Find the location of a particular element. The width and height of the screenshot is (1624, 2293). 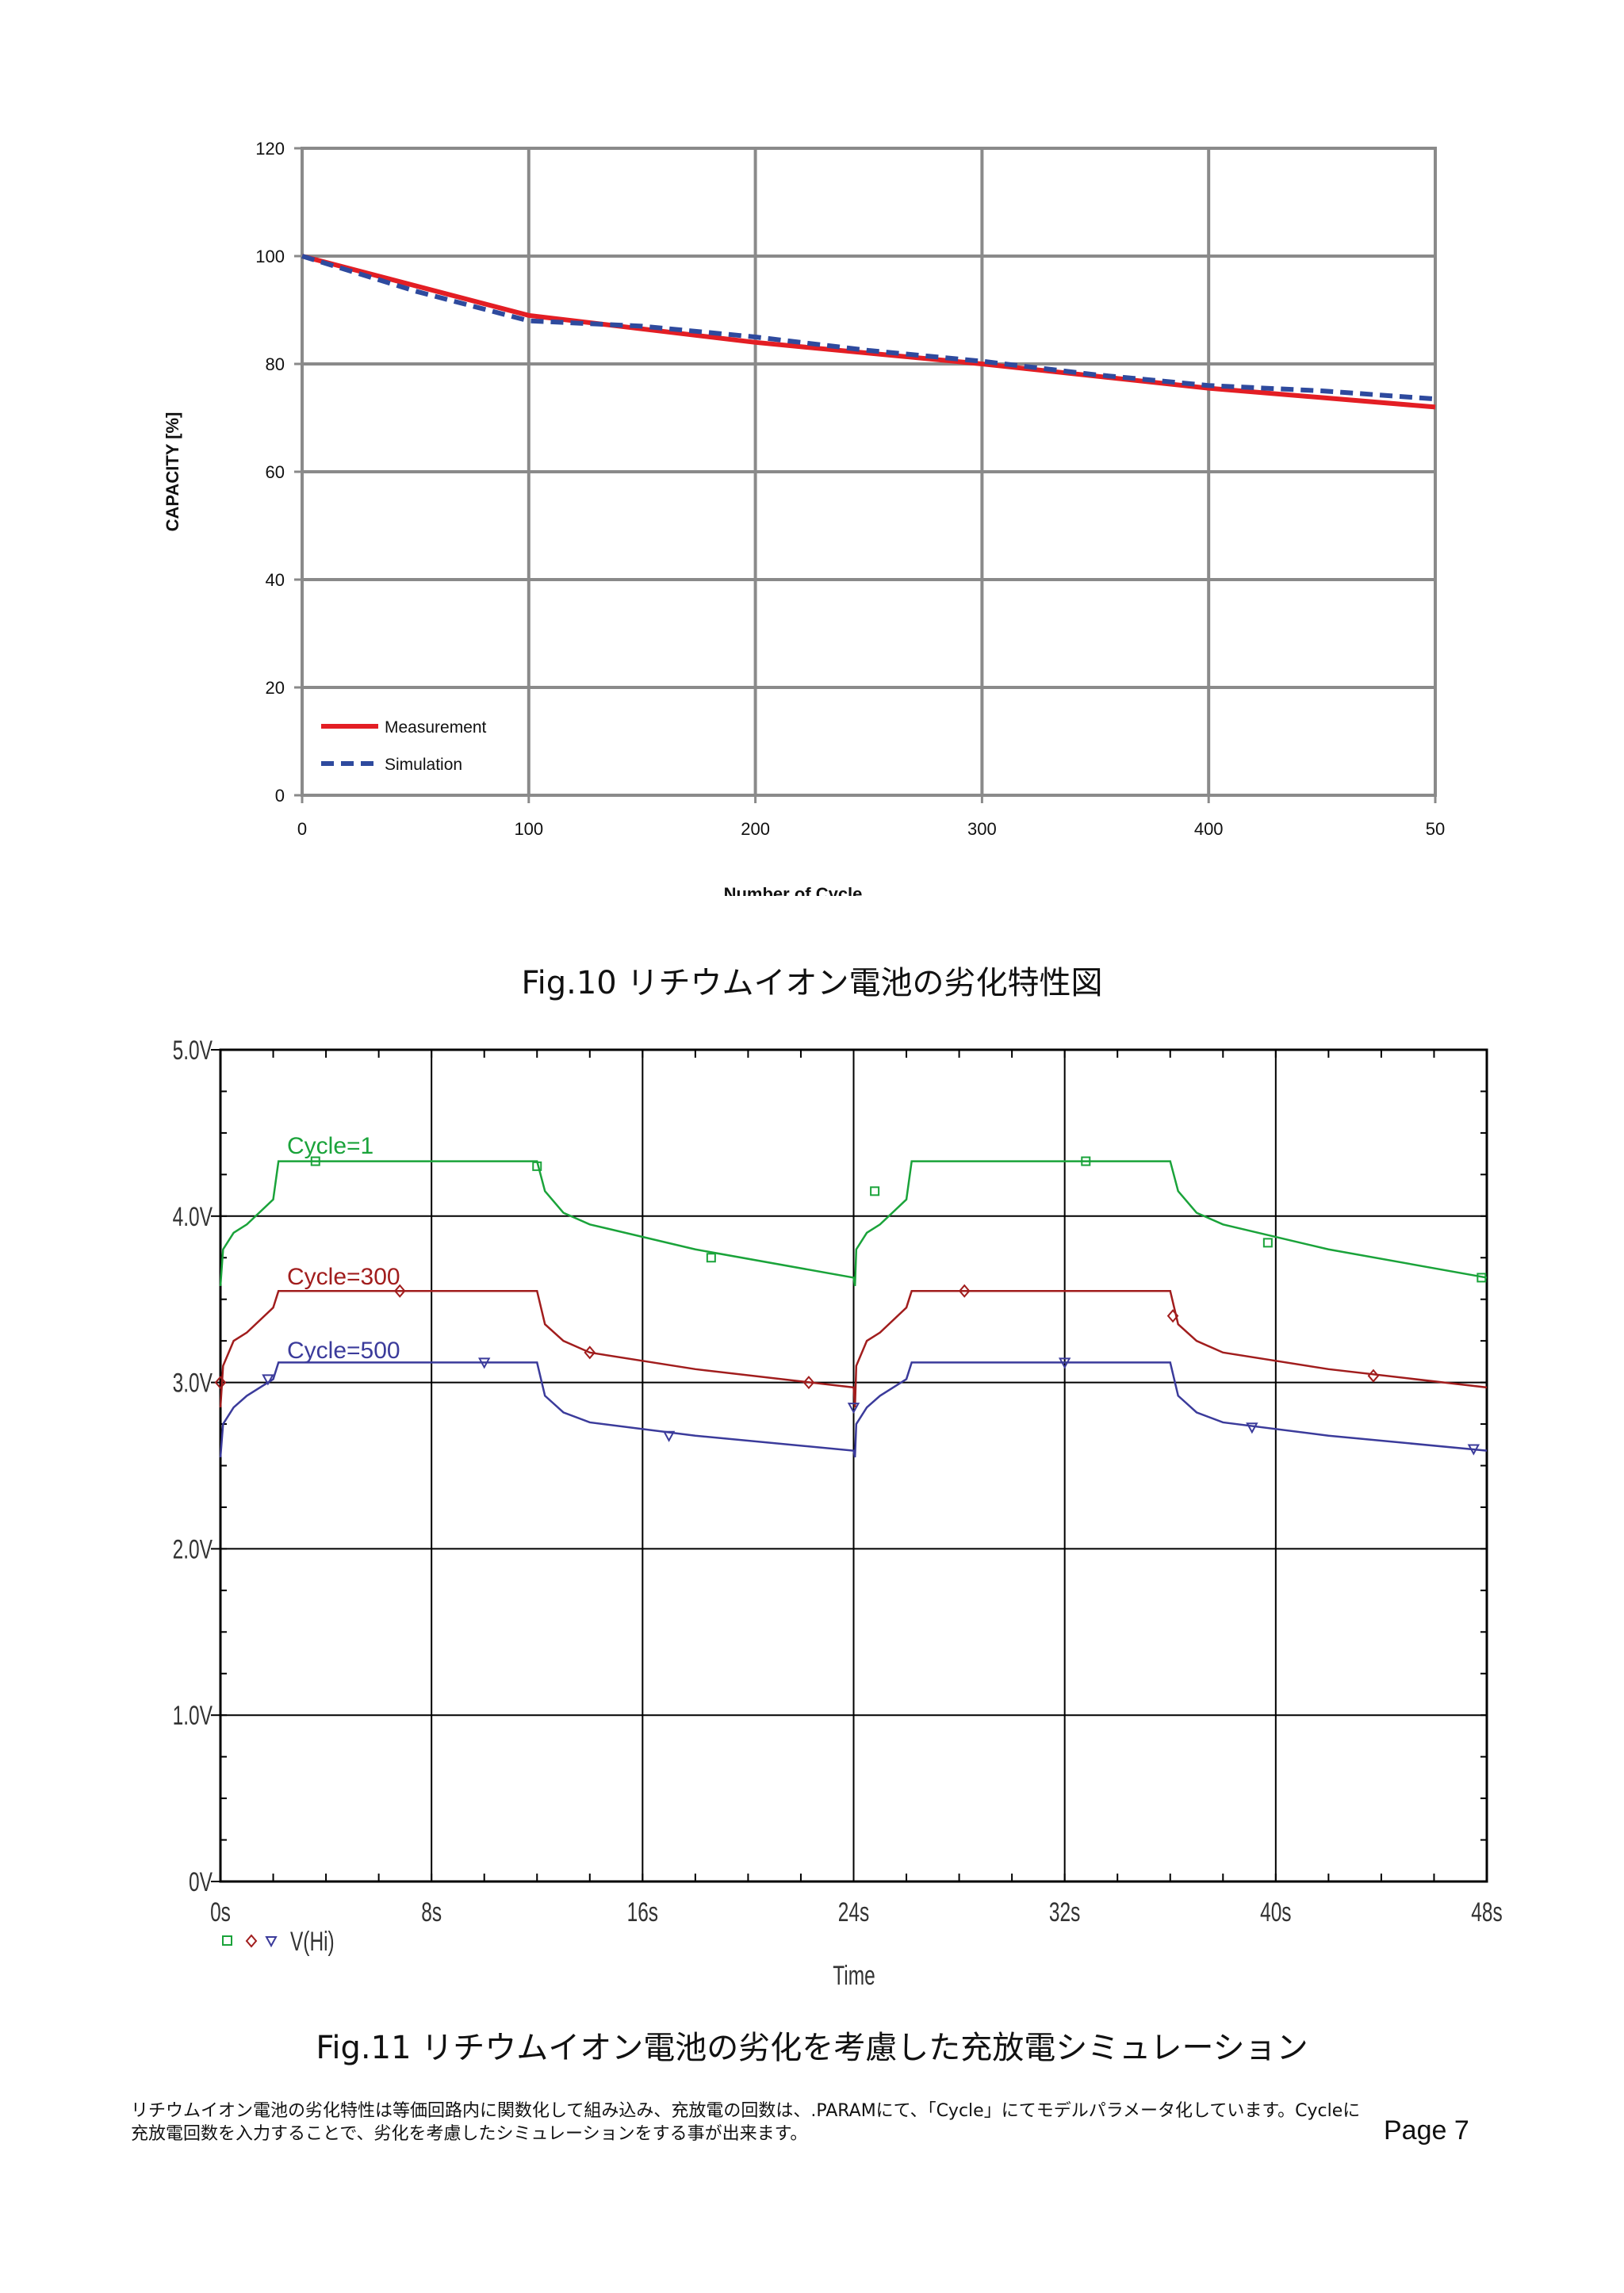

y-axis-title: CAPACITY [%] is located at coordinates (172, 472).